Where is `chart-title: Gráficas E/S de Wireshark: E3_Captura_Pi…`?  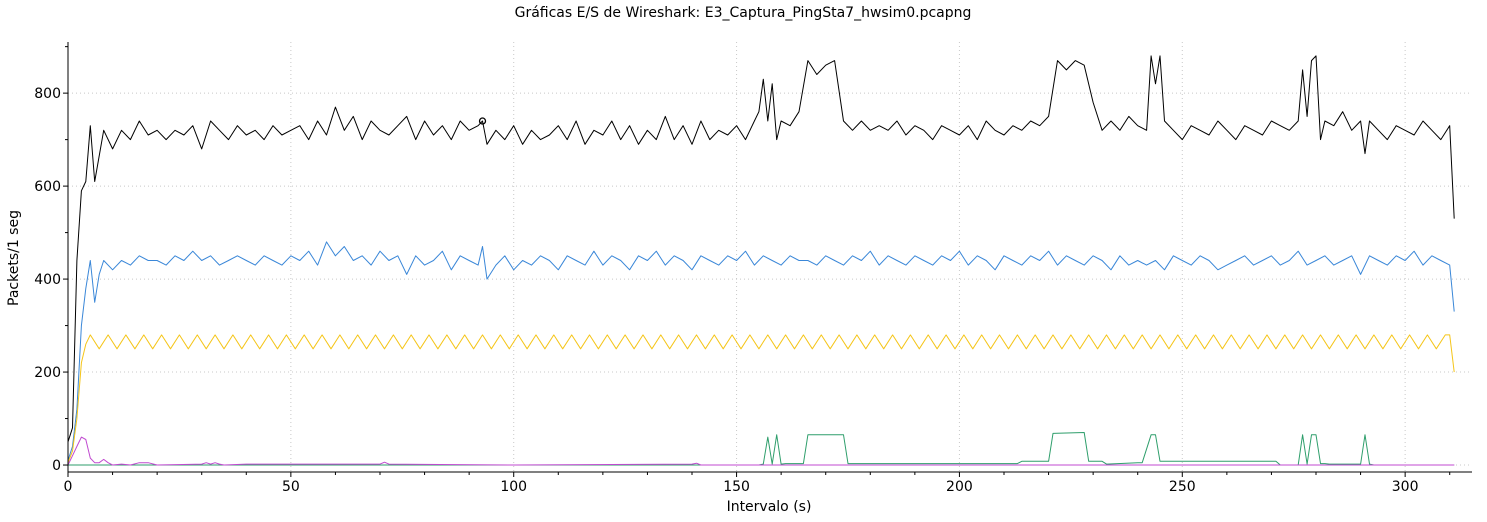 chart-title: Gráficas E/S de Wireshark: E3_Captura_Pi… is located at coordinates (743, 13).